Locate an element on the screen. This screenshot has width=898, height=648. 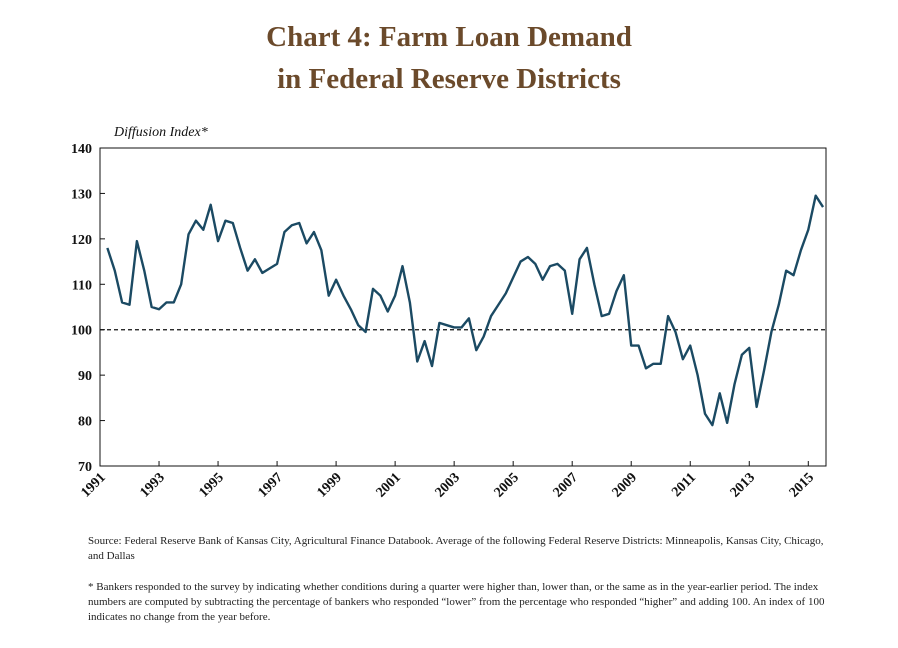
x-tick-label: 2009 is located at coordinates (625, 485).